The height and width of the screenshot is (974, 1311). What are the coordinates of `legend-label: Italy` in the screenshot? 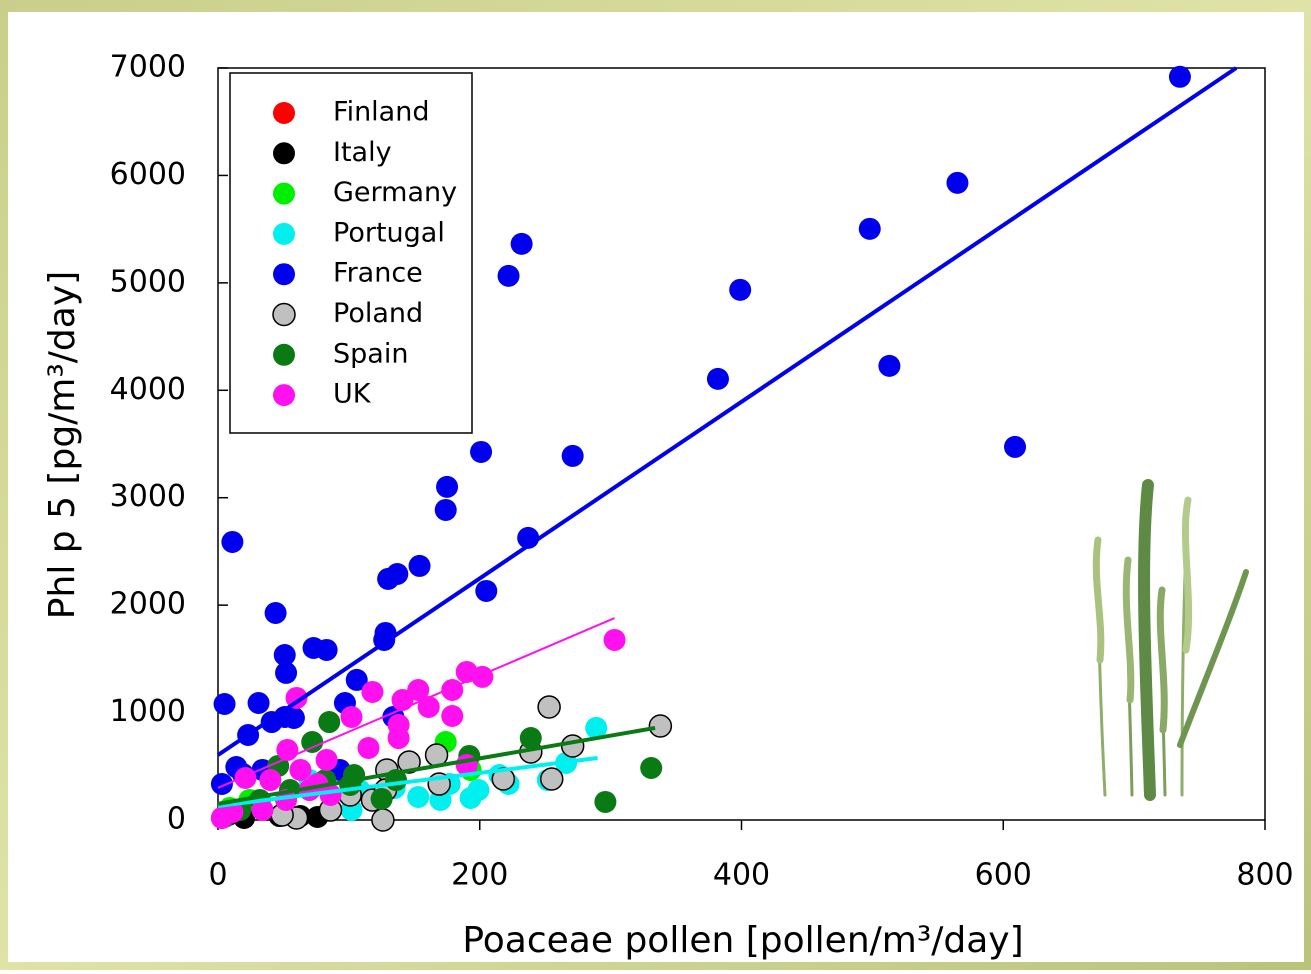 It's located at (362, 152).